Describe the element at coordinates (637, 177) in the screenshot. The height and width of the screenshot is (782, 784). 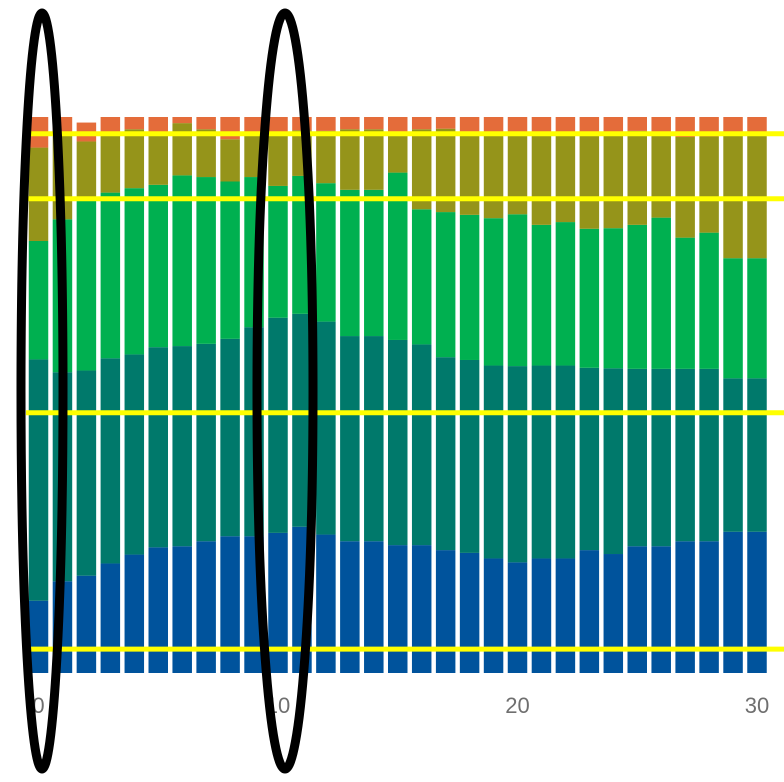
I see `bar-segment-x25-s3` at that location.